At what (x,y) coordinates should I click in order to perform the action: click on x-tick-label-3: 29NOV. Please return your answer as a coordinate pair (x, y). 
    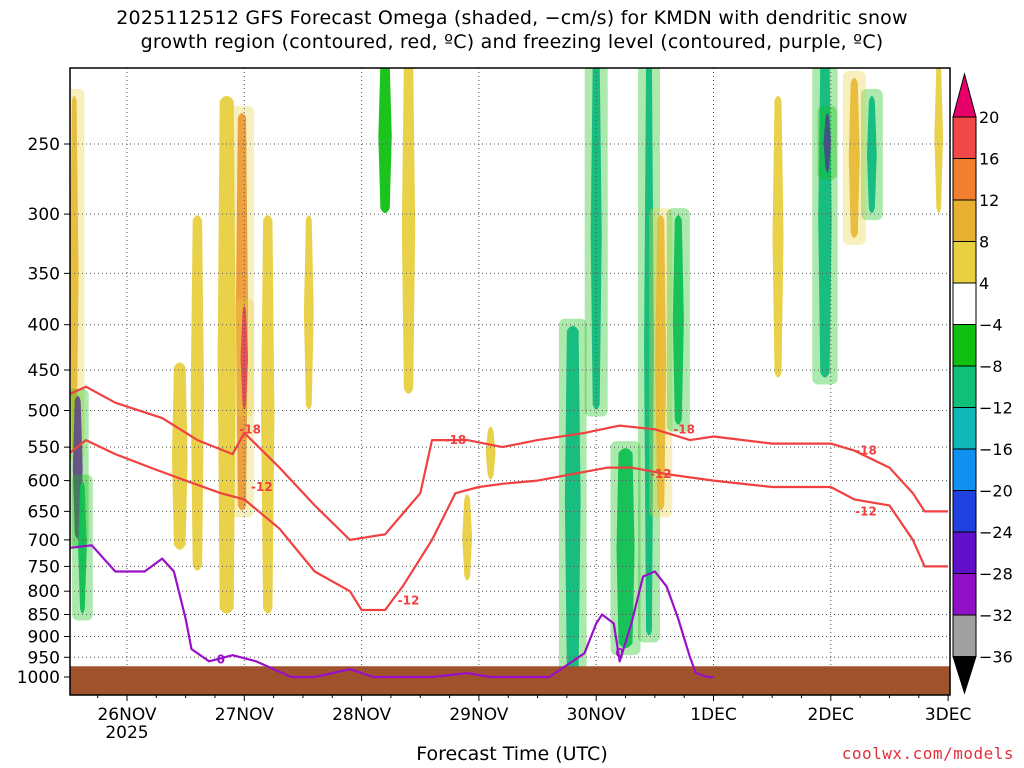
    Looking at the image, I should click on (478, 715).